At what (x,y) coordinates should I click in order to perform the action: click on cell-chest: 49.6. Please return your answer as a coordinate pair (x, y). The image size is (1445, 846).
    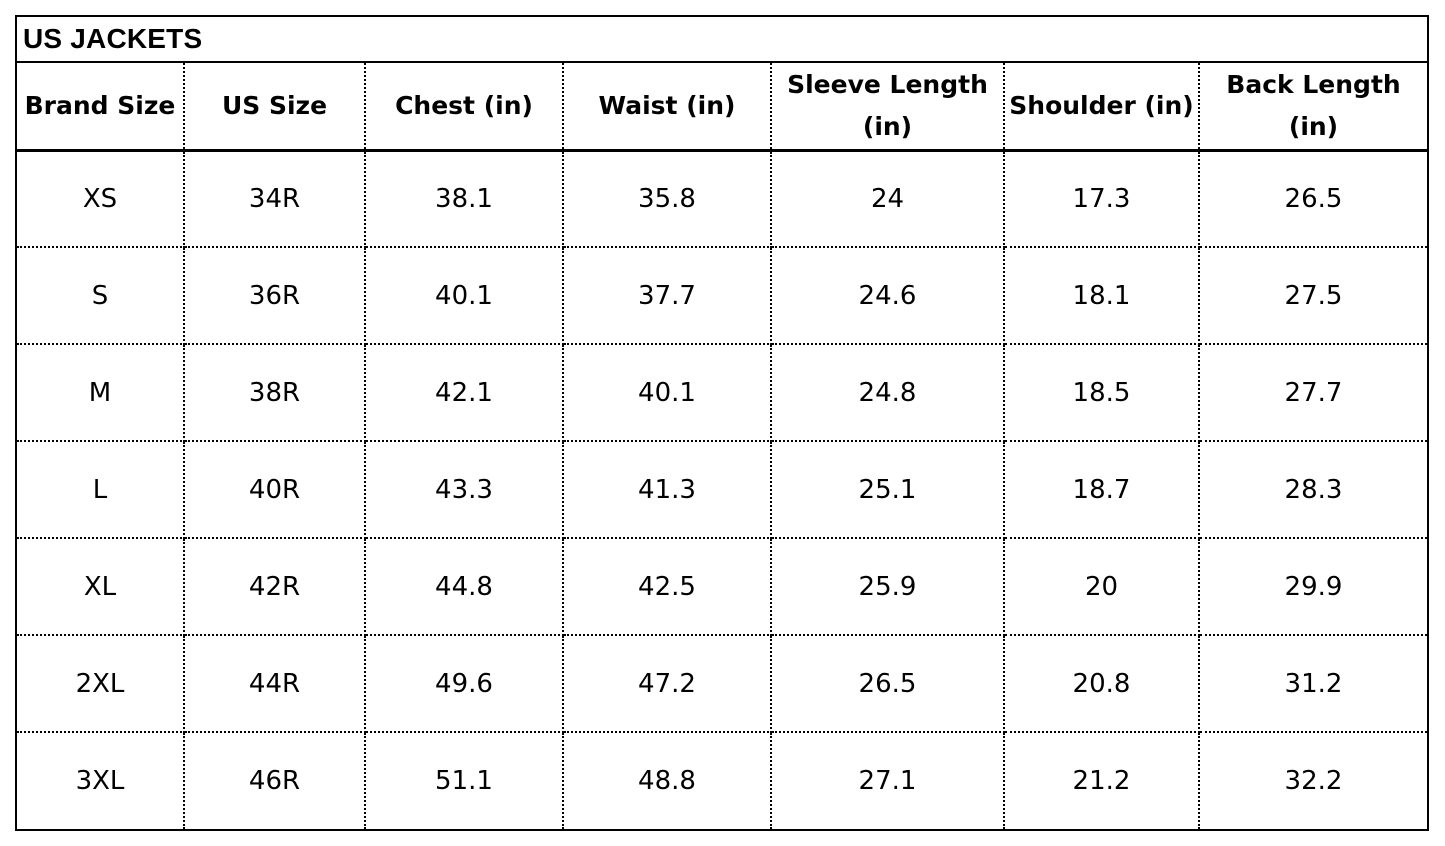
    Looking at the image, I should click on (464, 684).